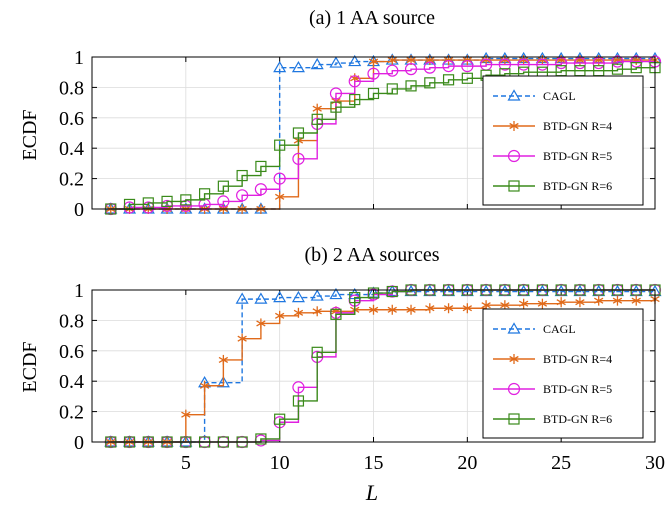  I want to click on panel-b-xlabel: L, so click(371, 492).